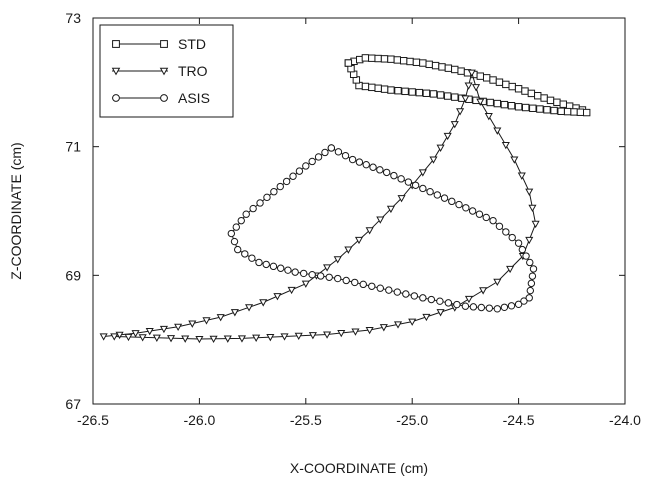 Image resolution: width=655 pixels, height=483 pixels. I want to click on y-tick-label: 69, so click(73, 275).